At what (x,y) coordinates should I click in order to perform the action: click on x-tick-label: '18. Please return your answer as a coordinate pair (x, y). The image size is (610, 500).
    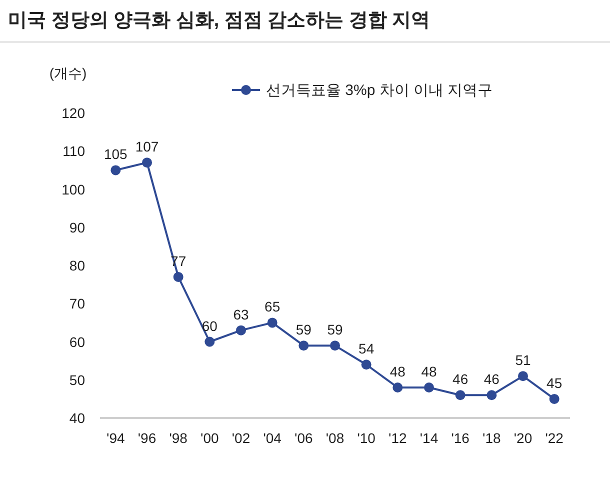
    Looking at the image, I should click on (491, 438).